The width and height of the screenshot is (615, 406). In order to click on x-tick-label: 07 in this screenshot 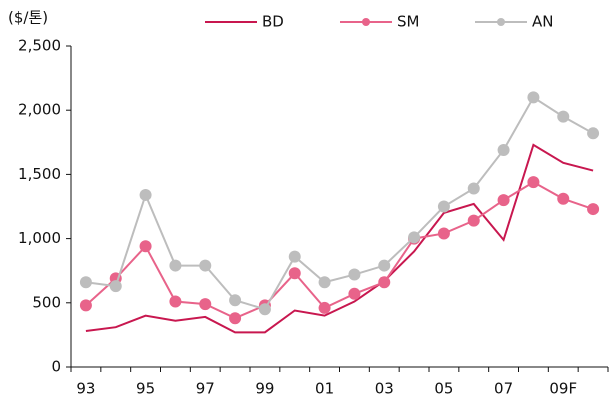, I will do `click(503, 389)`.